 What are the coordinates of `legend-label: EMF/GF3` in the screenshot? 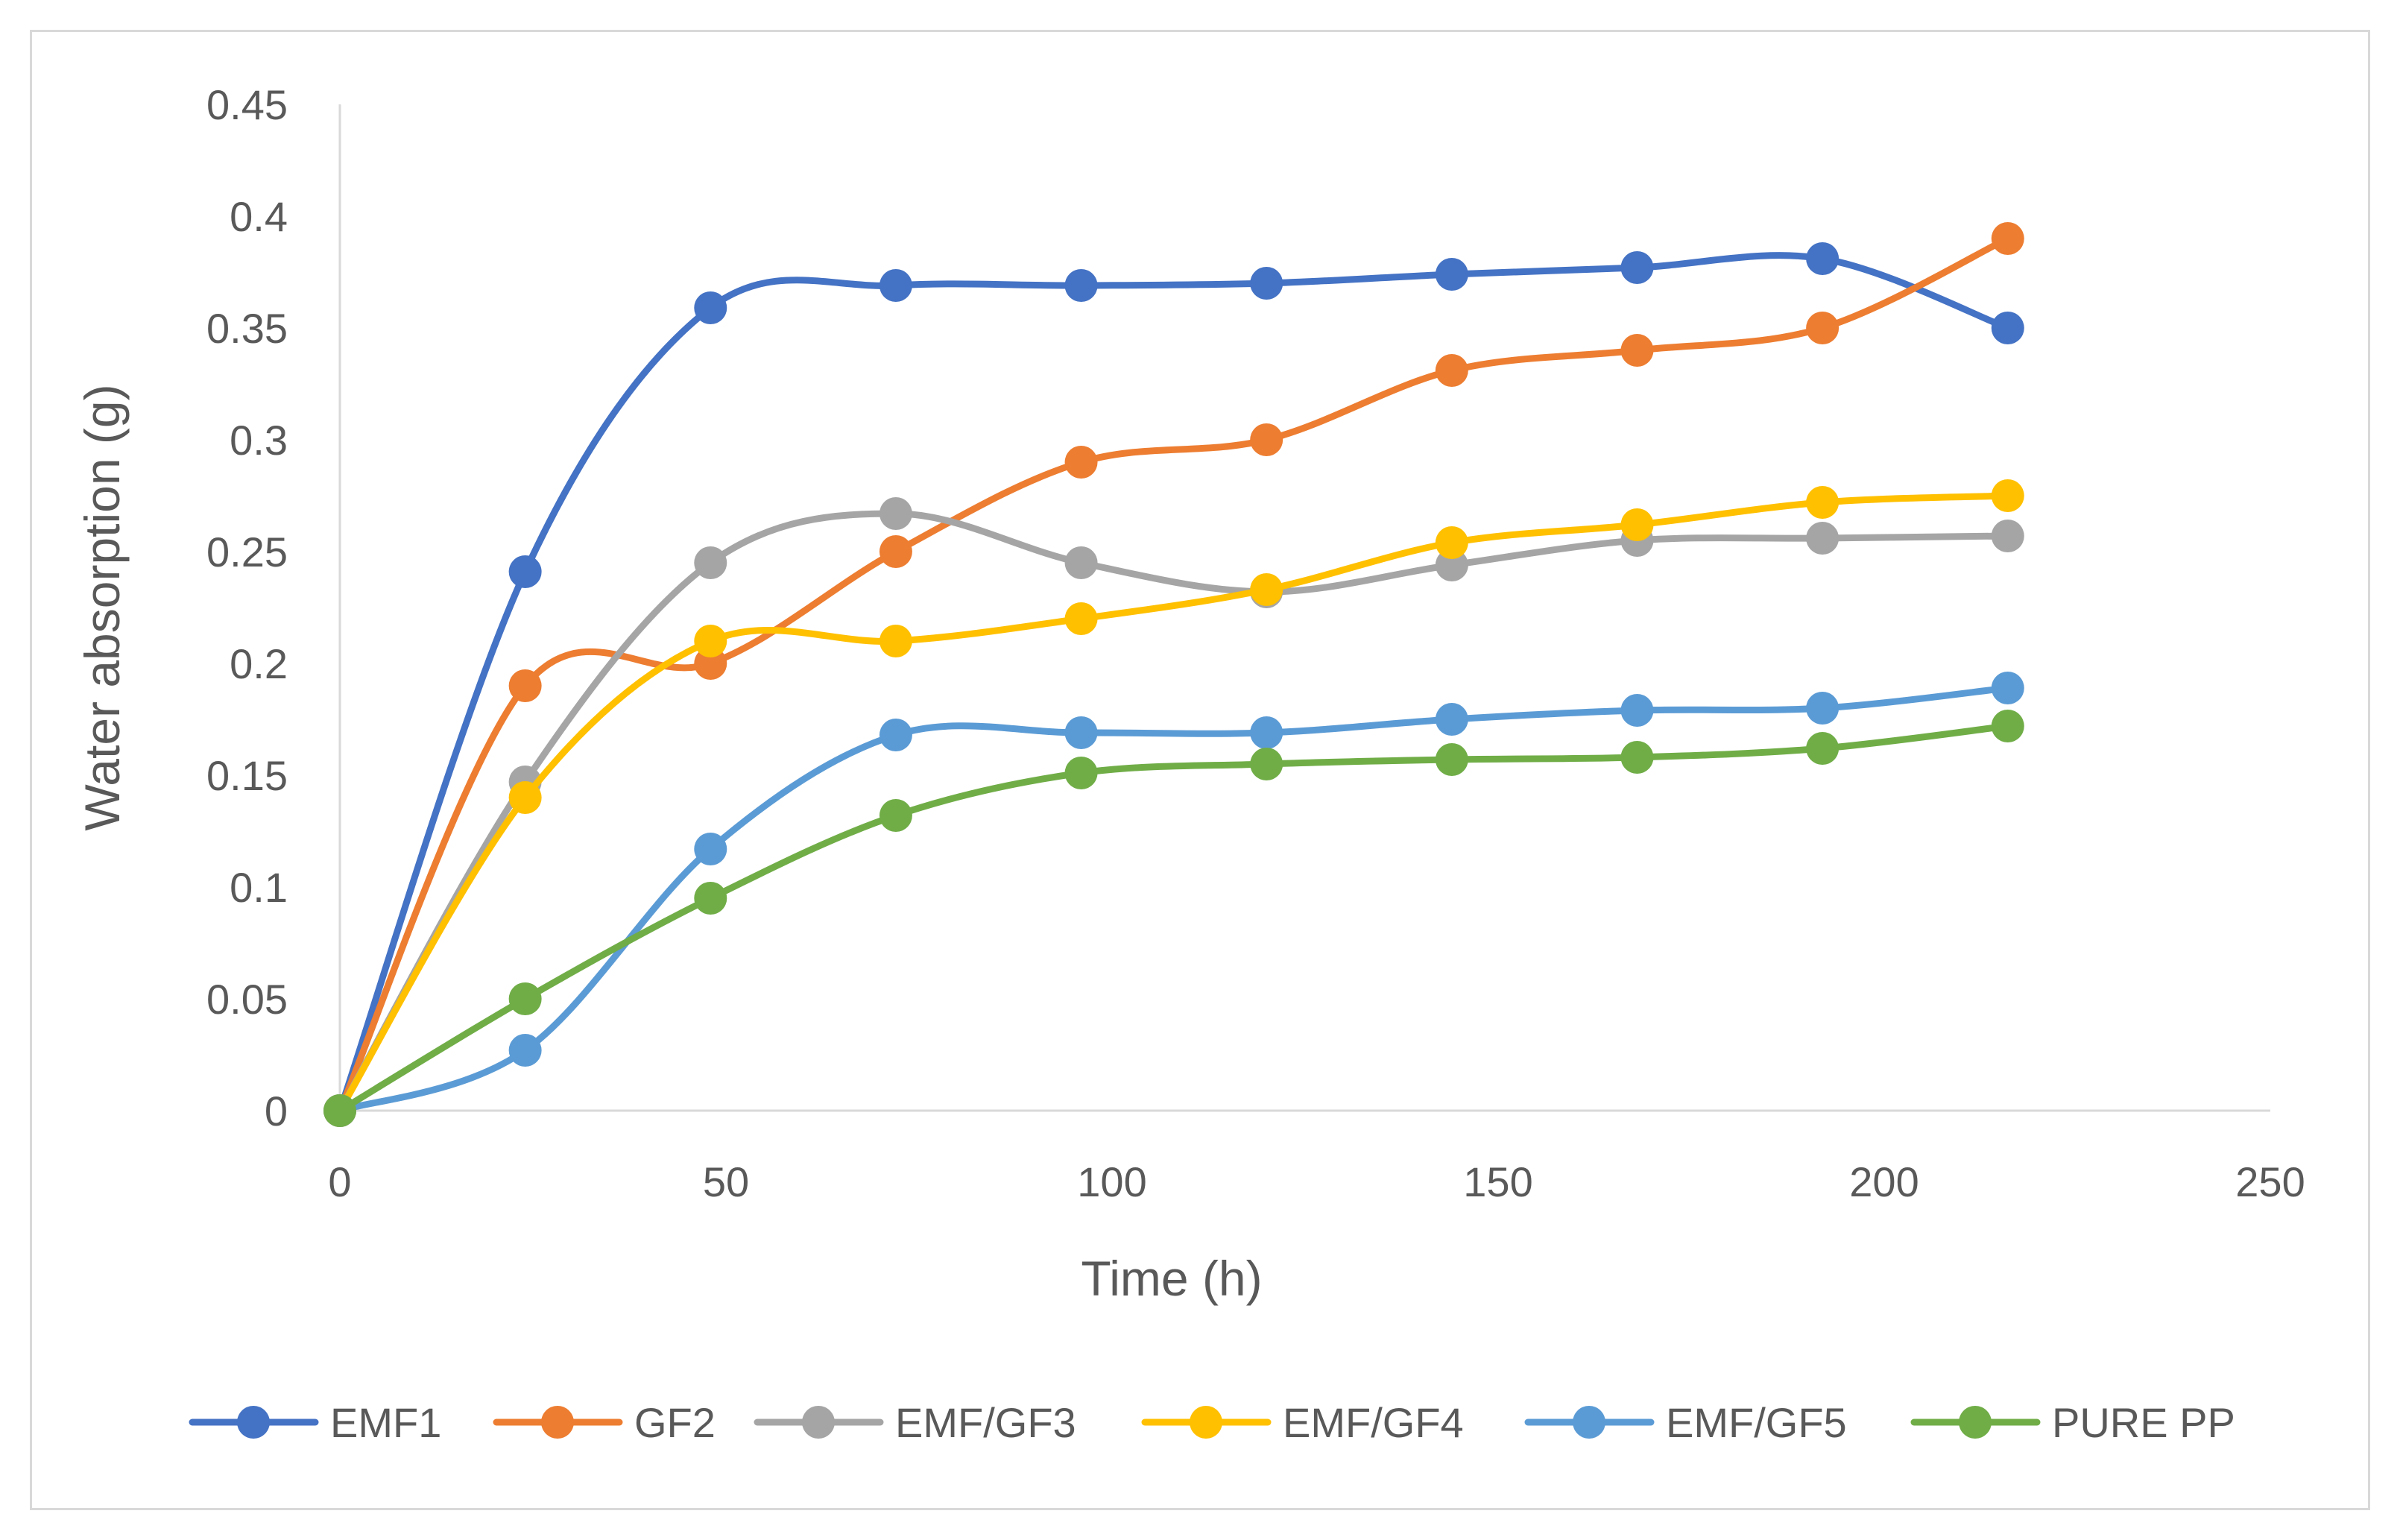 It's located at (985, 1422).